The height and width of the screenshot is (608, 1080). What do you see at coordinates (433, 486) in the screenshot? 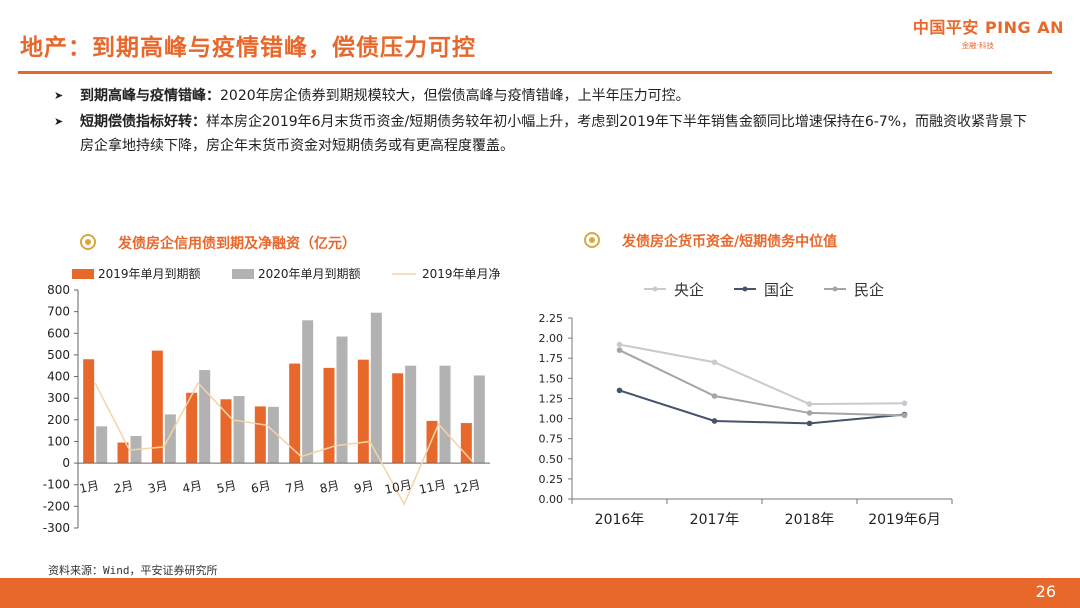
I see `x-tick-label: 11月` at bounding box center [433, 486].